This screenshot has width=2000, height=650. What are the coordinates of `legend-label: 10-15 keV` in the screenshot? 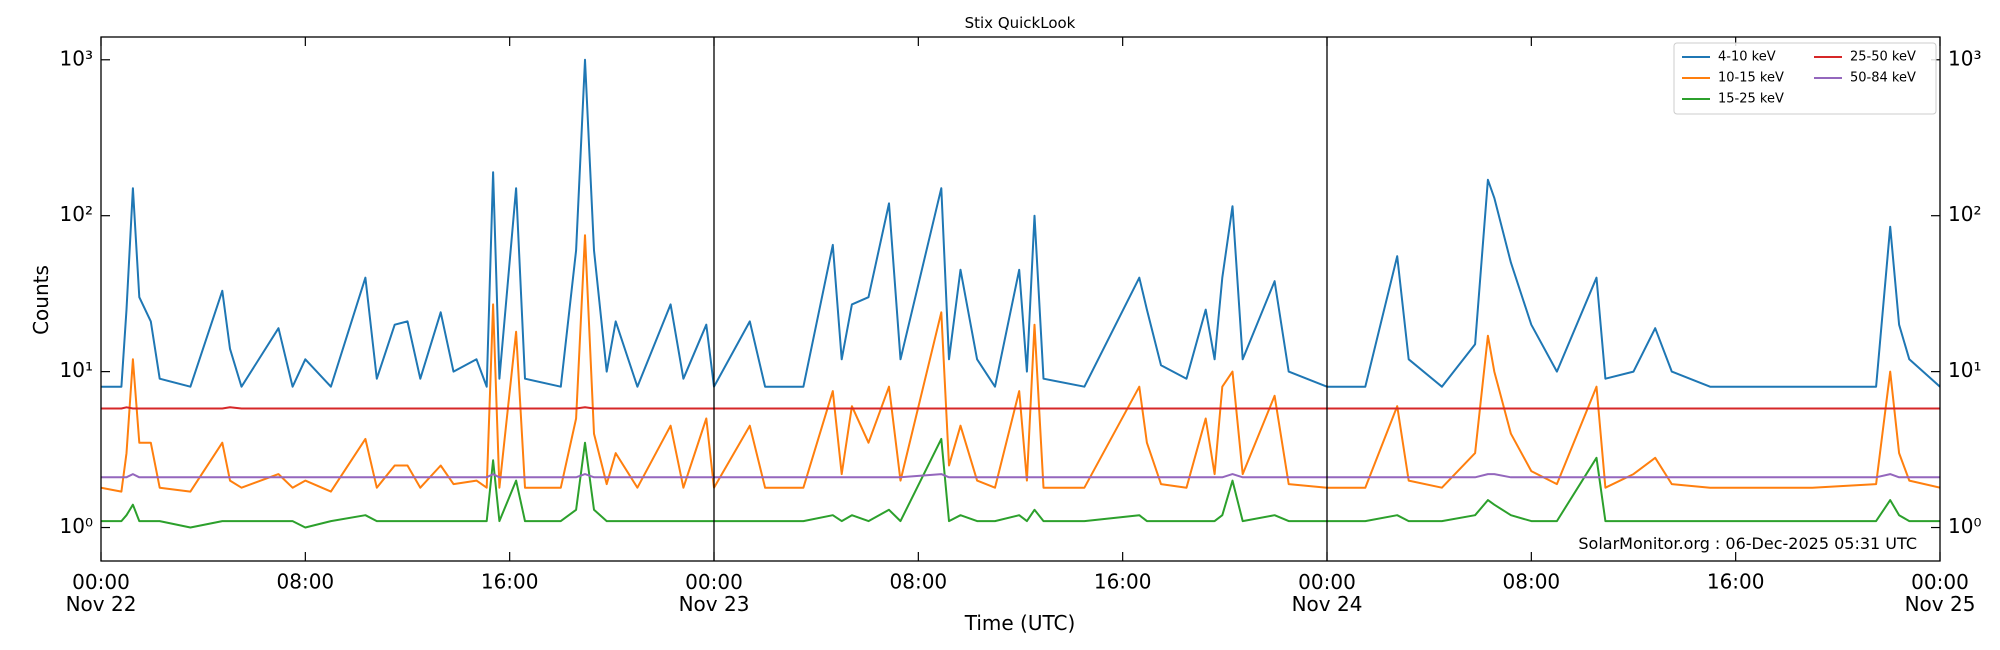 It's located at (1751, 78).